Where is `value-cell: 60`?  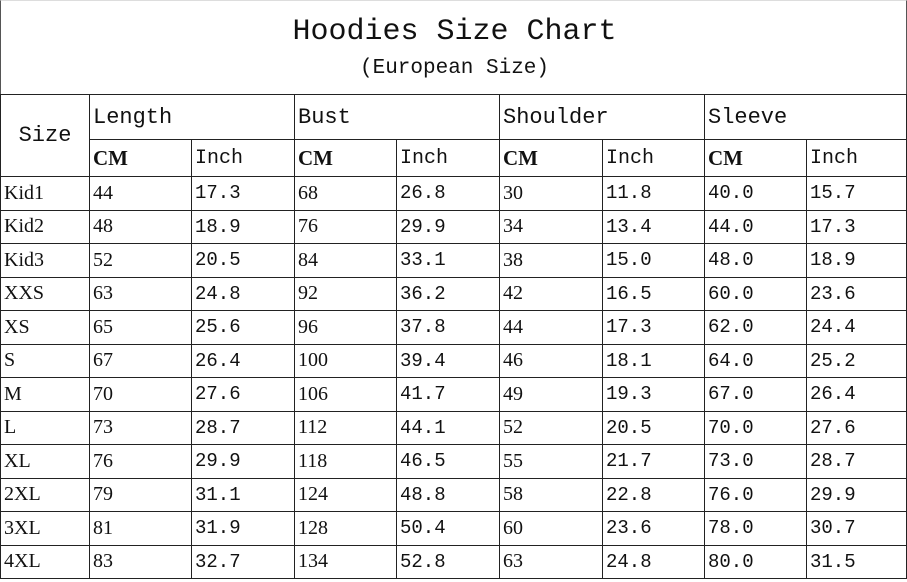
value-cell: 60 is located at coordinates (551, 528).